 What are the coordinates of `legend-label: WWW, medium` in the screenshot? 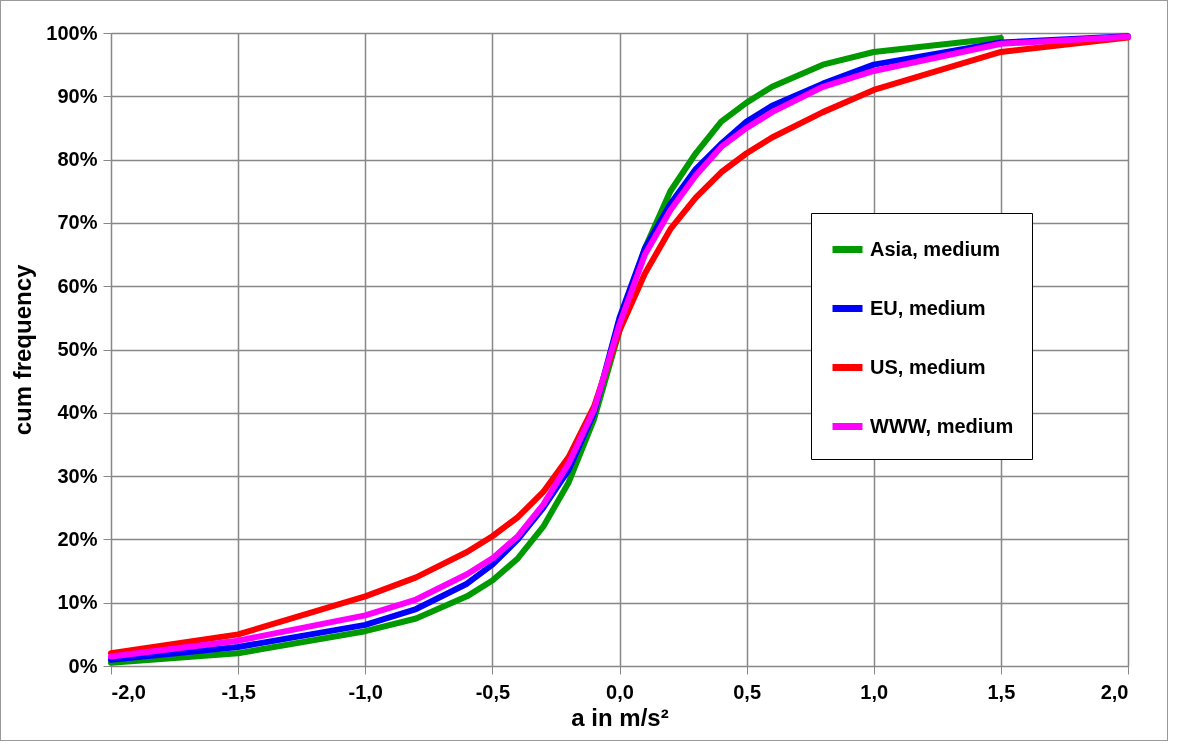 It's located at (942, 425).